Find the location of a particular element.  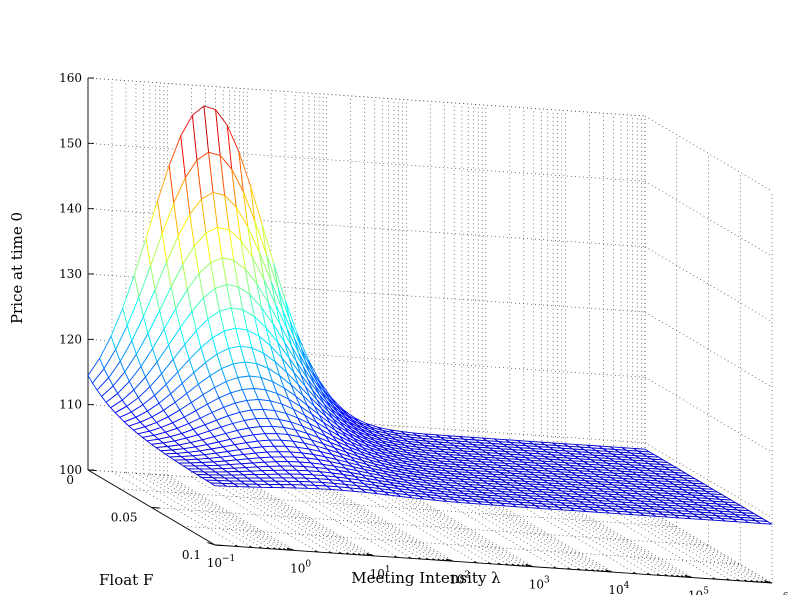

x-tick-exponent: 1 is located at coordinates (388, 570).